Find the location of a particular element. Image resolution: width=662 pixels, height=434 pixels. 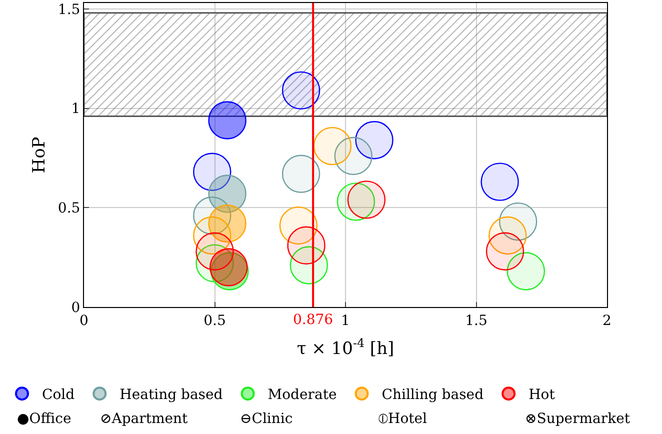

y-tick-label: 0.5 is located at coordinates (69, 208).